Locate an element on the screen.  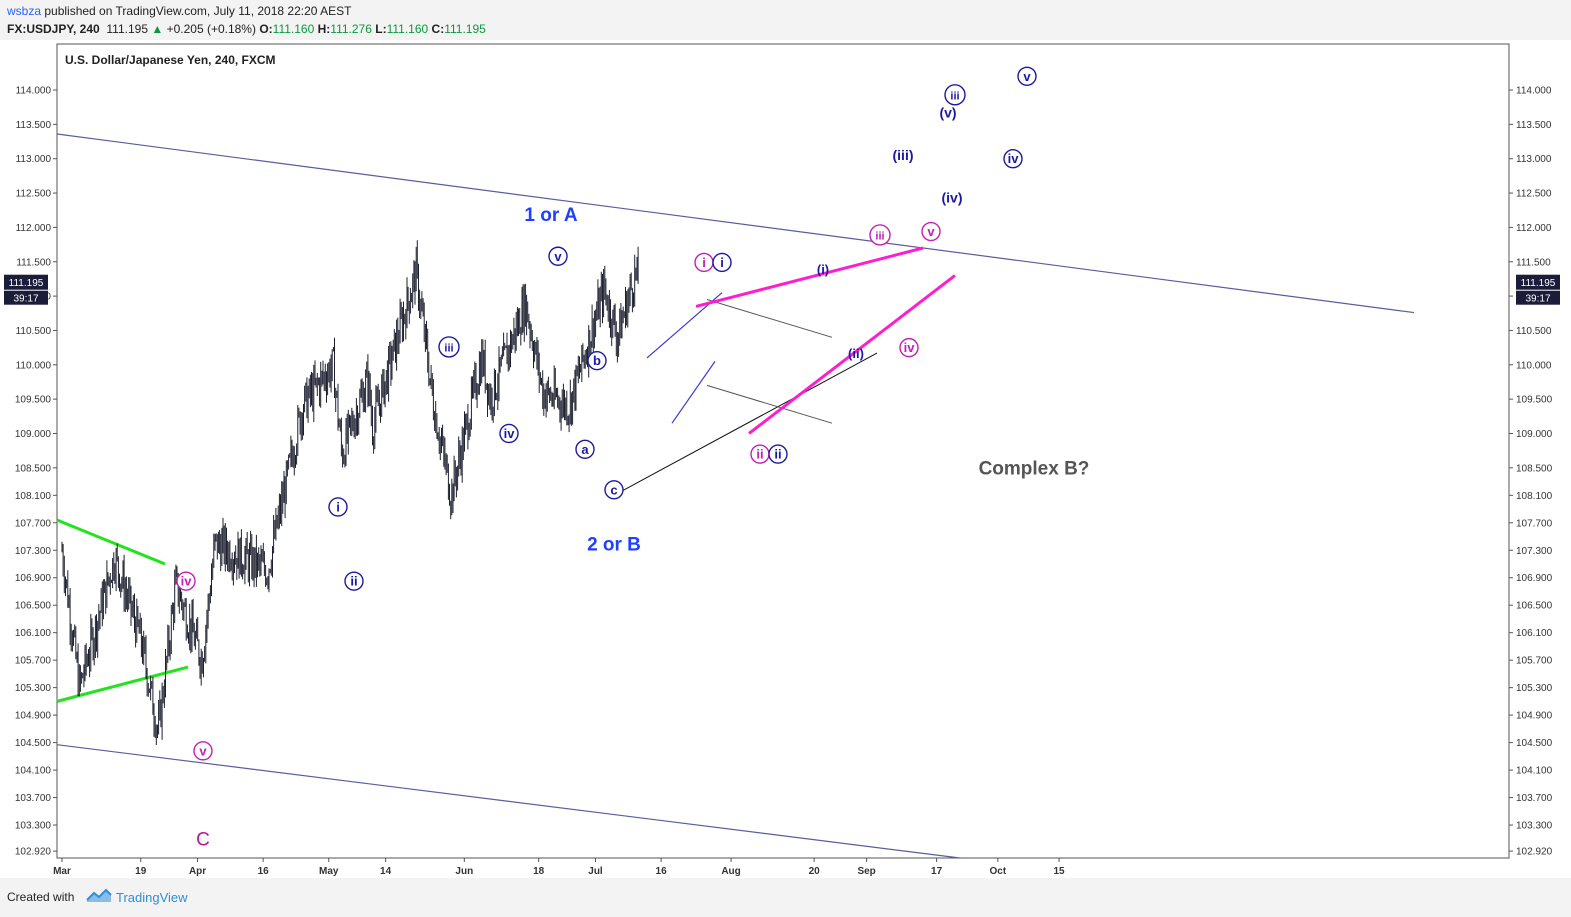
x-tick-label: May is located at coordinates (329, 871).